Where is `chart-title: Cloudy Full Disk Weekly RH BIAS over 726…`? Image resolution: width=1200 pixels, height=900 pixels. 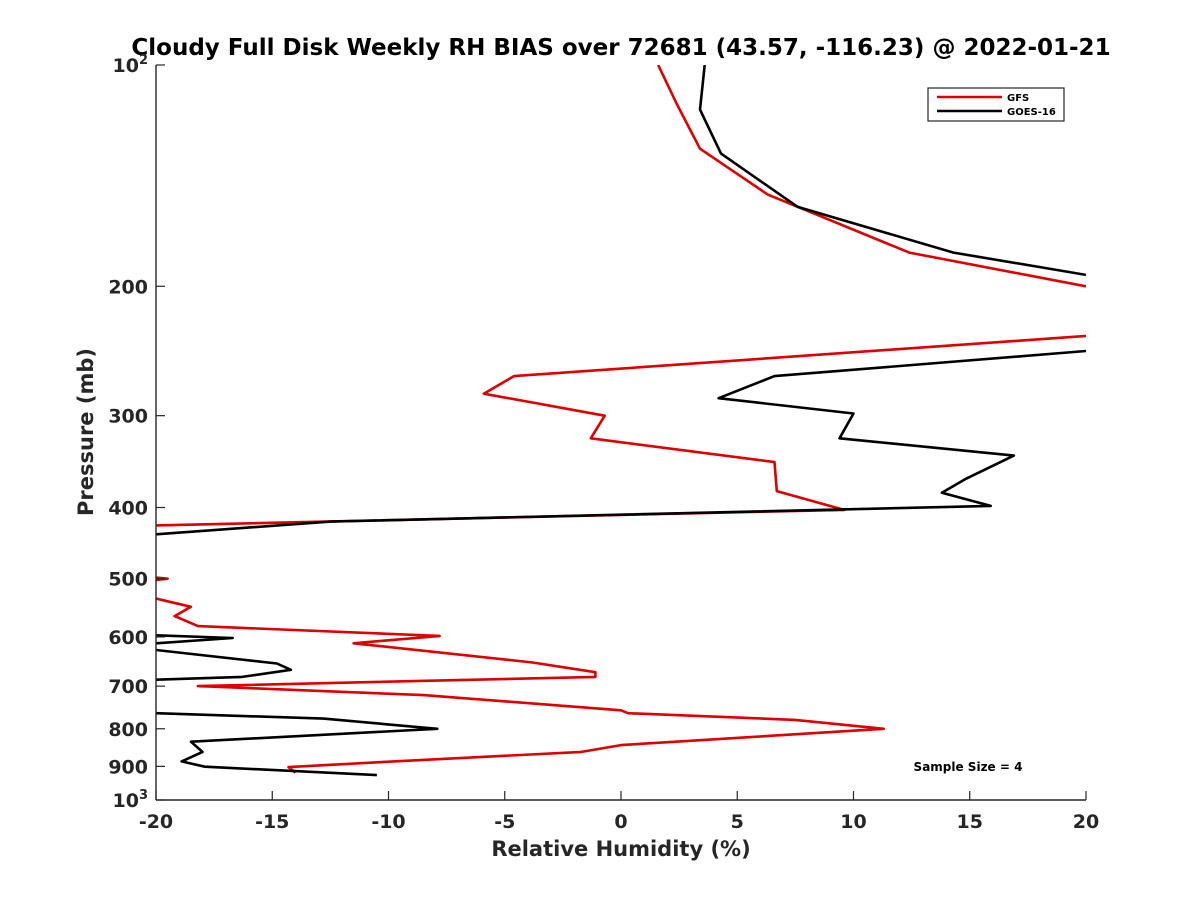
chart-title: Cloudy Full Disk Weekly RH BIAS over 726… is located at coordinates (620, 48).